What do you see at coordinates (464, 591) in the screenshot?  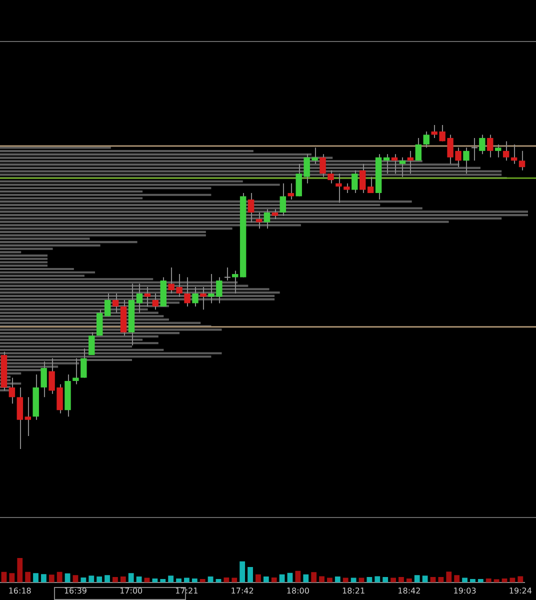 I see `x-tick-label: 19:03` at bounding box center [464, 591].